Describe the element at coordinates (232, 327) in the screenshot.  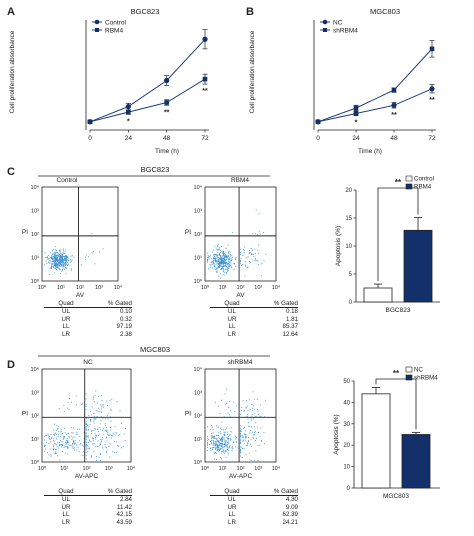
I see `quad-name: LL` at that location.